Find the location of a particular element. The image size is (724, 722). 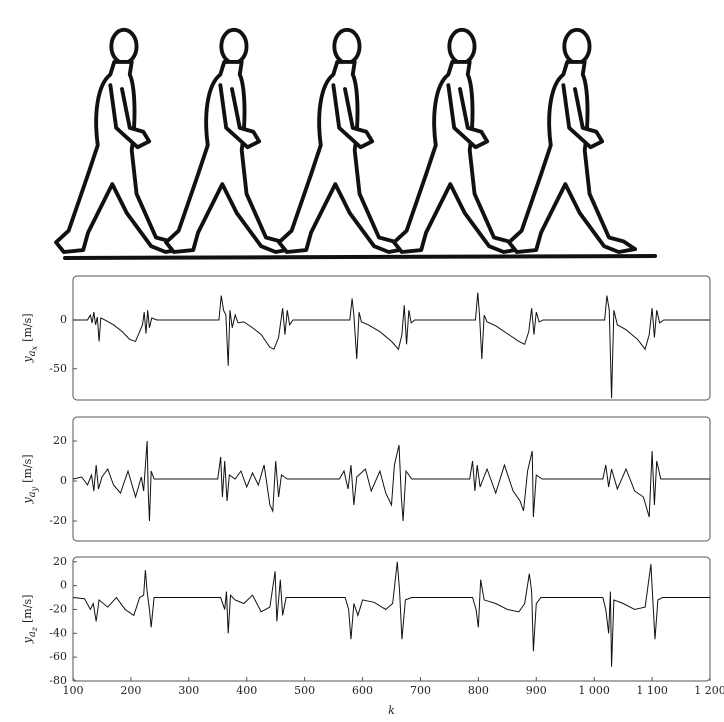

y-tick-label: -40 is located at coordinates (58, 632).